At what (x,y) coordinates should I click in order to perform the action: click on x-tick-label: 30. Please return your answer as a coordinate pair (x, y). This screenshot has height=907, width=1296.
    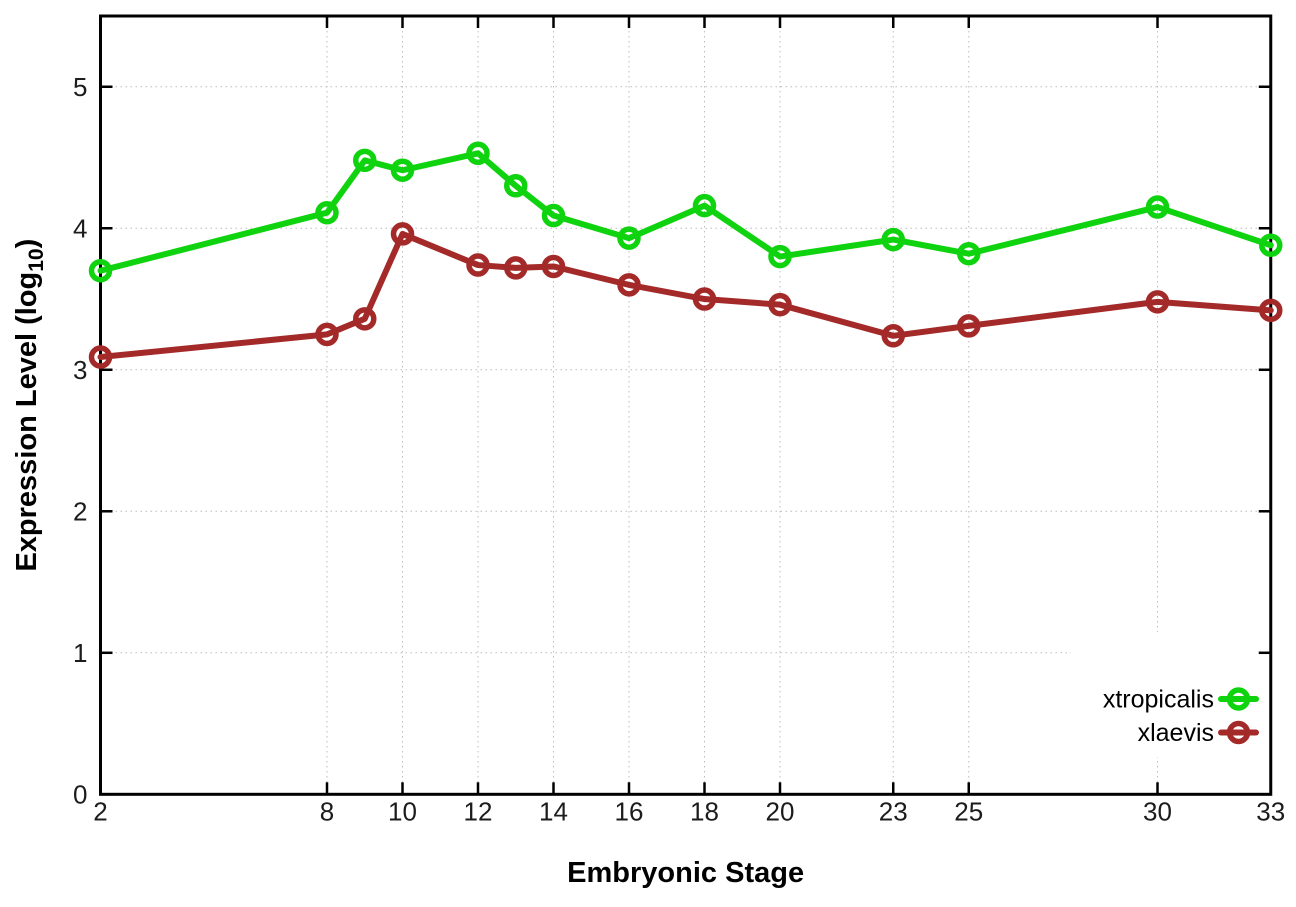
    Looking at the image, I should click on (1157, 811).